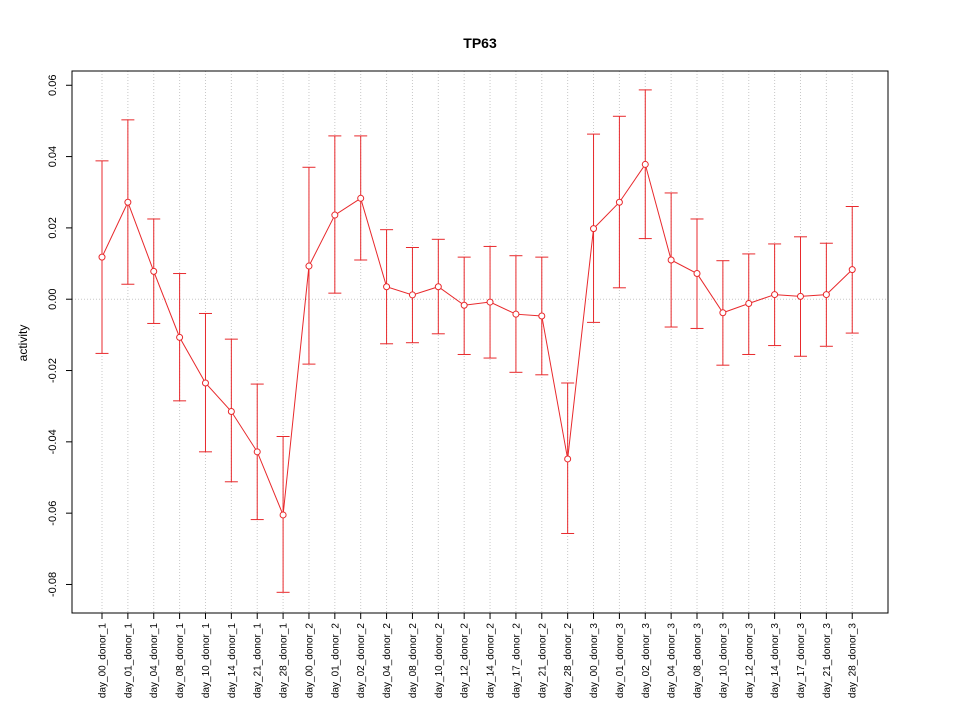 The image size is (960, 720). I want to click on x-tick-label: day_08_donor_3, so click(698, 661).